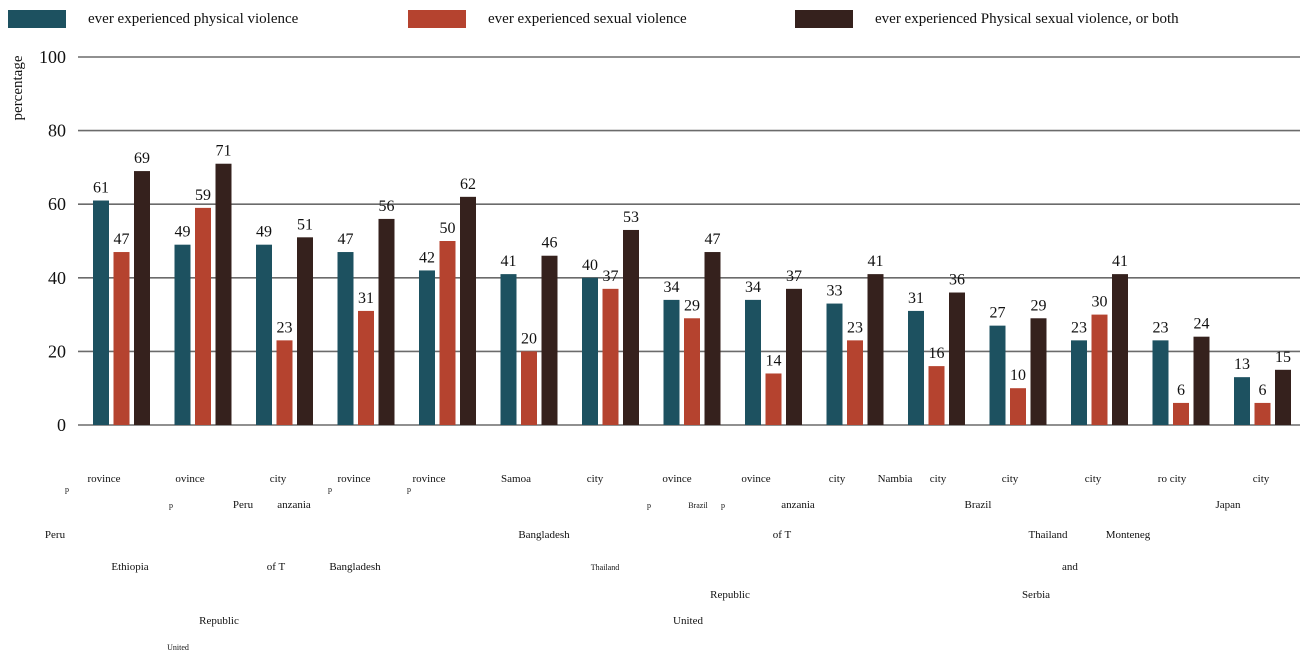  What do you see at coordinates (1172, 479) in the screenshot?
I see `x-category-label: ro city` at bounding box center [1172, 479].